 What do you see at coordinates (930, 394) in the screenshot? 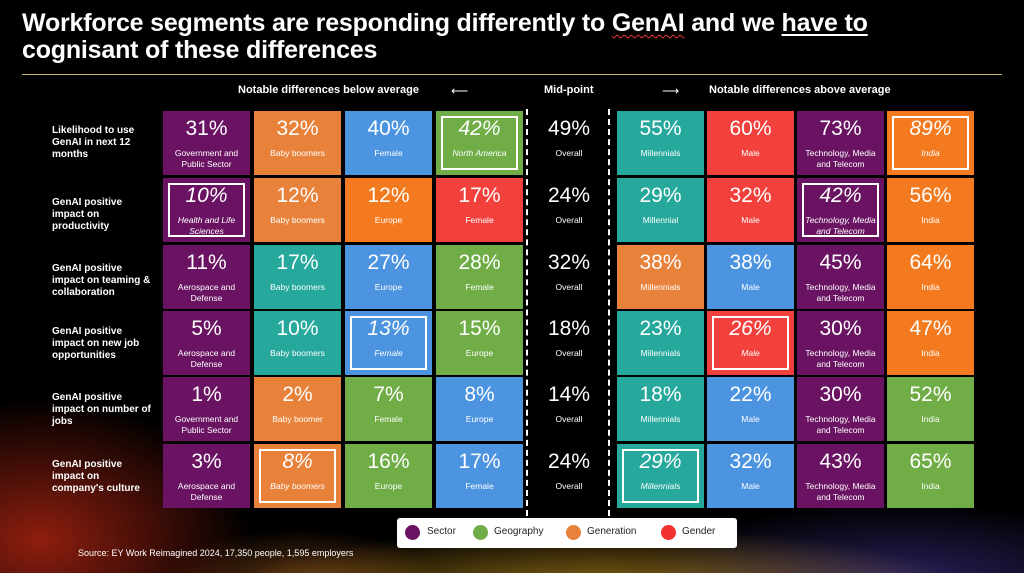
I see `cell-percentage: 52%` at bounding box center [930, 394].